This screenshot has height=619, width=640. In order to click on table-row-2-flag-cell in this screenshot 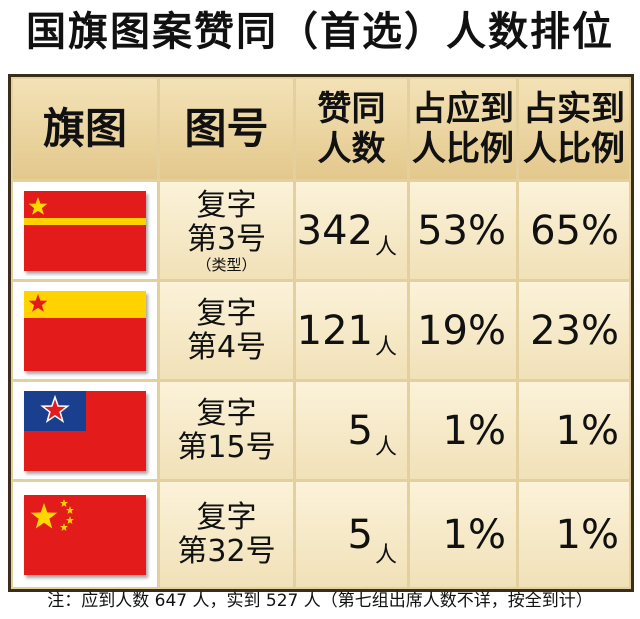, I will do `click(85, 330)`.